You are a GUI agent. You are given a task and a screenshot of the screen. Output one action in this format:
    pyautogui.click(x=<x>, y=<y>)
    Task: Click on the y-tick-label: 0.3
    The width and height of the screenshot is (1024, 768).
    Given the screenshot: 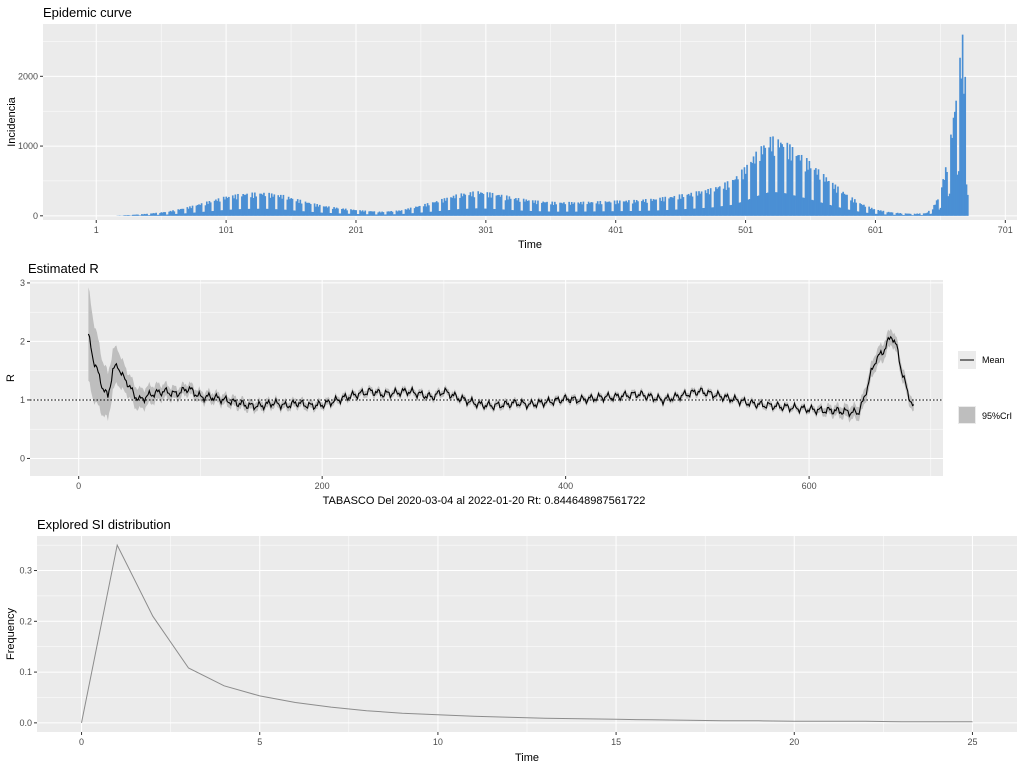 What is the action you would take?
    pyautogui.click(x=25, y=571)
    